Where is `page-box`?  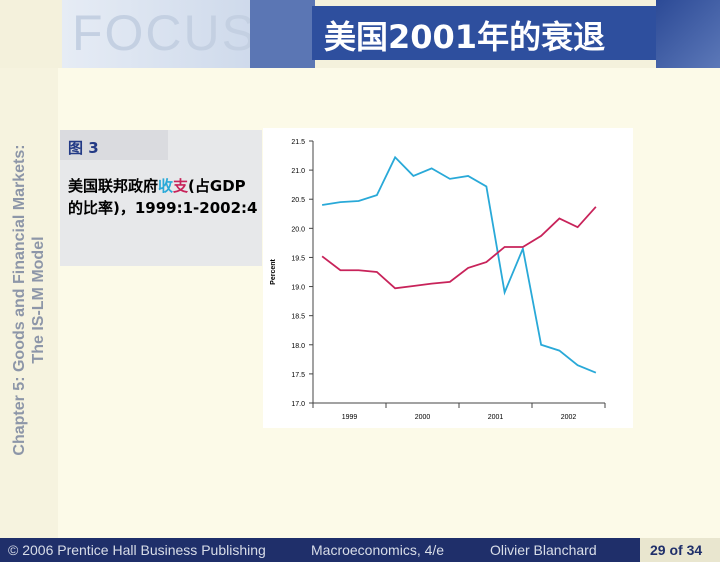
page-box is located at coordinates (680, 550).